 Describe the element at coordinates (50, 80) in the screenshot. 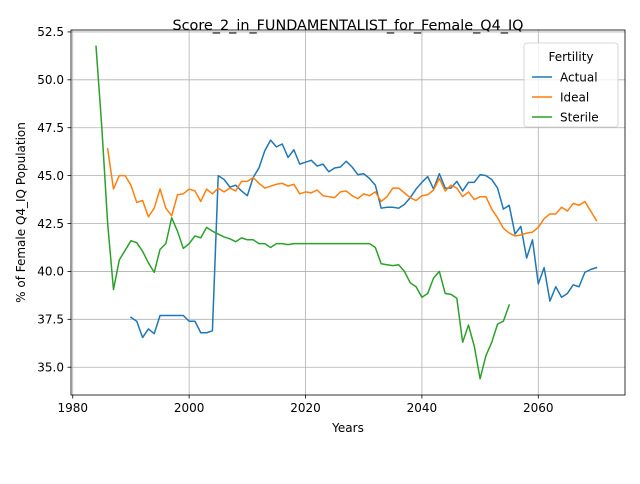

I see `y-tick-label: 50.0` at that location.